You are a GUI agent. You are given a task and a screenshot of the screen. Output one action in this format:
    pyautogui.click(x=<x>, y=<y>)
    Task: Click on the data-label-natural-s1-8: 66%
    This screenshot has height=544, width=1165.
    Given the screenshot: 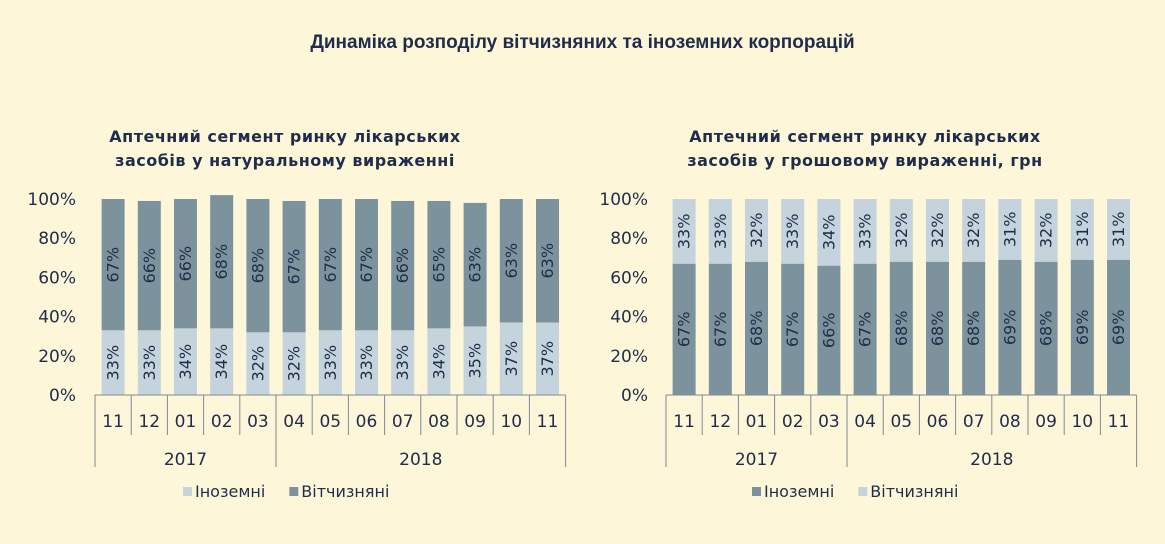 What is the action you would take?
    pyautogui.click(x=402, y=266)
    